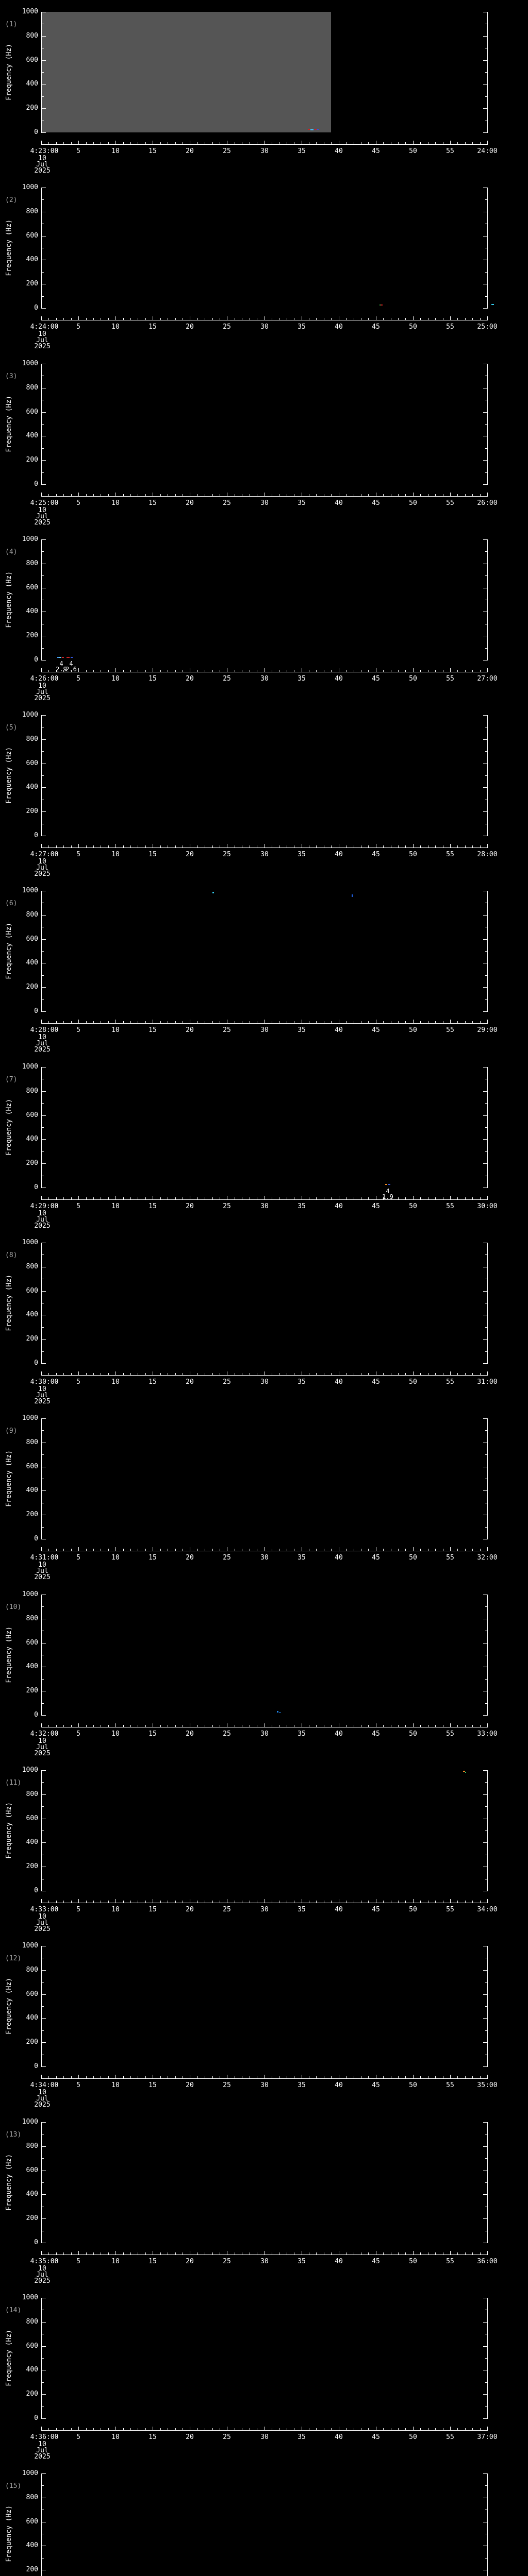 This screenshot has width=528, height=2576. Describe the element at coordinates (45, 854) in the screenshot. I see `start-time-label: 4:27:00` at that location.